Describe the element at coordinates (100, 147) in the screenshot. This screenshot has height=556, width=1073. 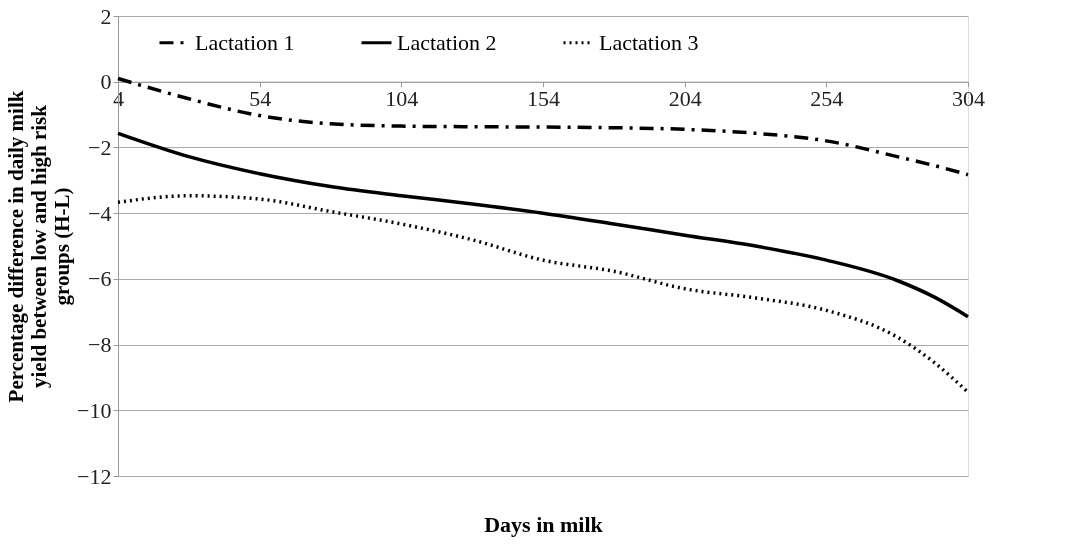
I see `y-tick-label: −2` at that location.